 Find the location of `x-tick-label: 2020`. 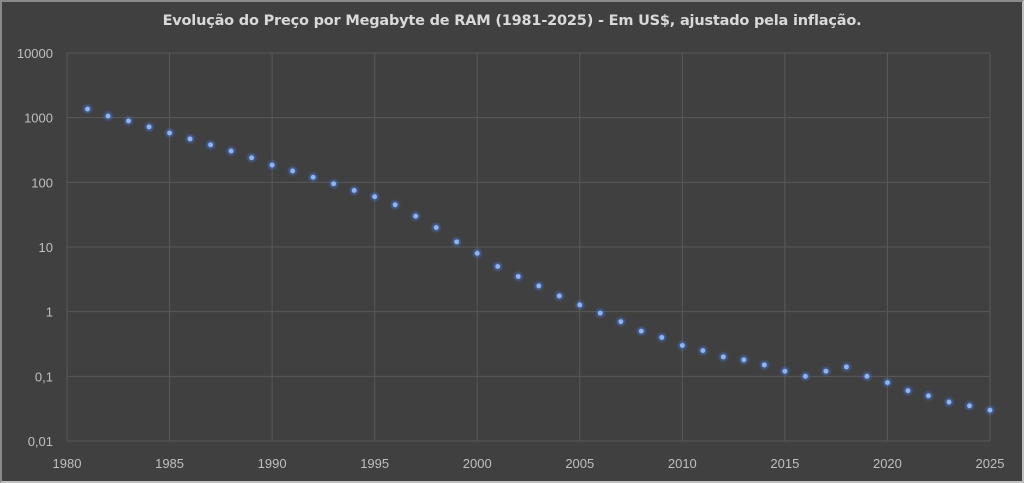

x-tick-label: 2020 is located at coordinates (887, 463).